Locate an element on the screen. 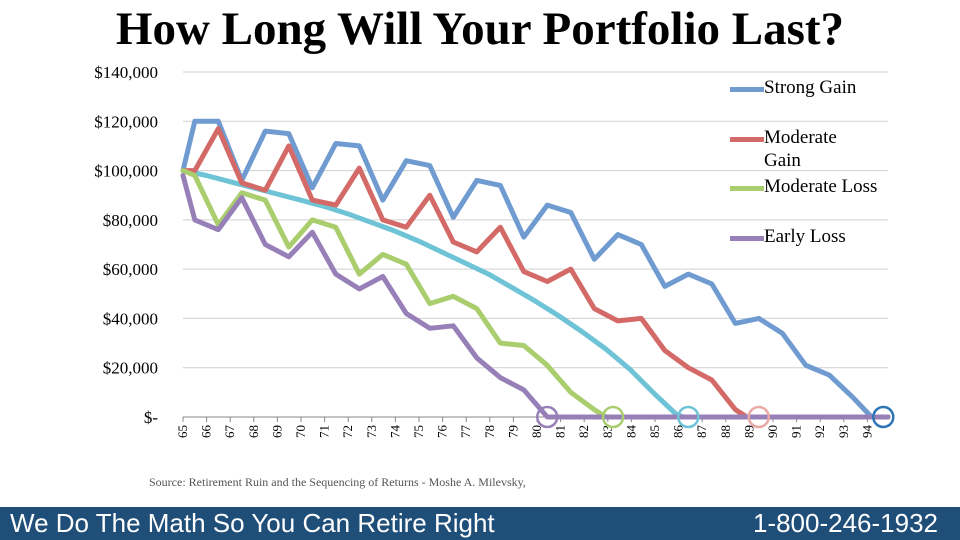 This screenshot has width=960, height=540. legend-item-moderate-gain: Moderate Gain is located at coordinates (802, 149).